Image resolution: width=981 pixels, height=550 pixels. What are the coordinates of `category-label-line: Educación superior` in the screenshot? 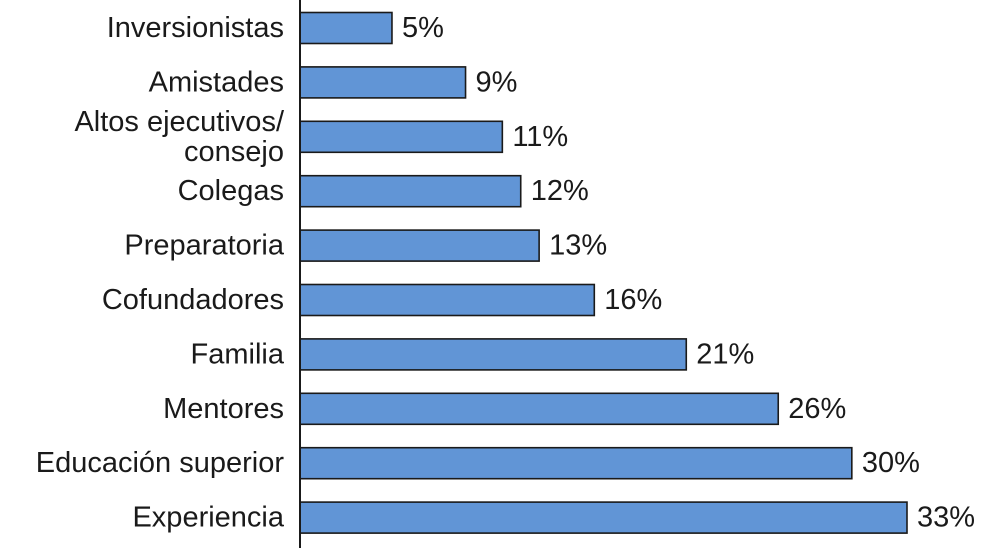 It's located at (160, 463).